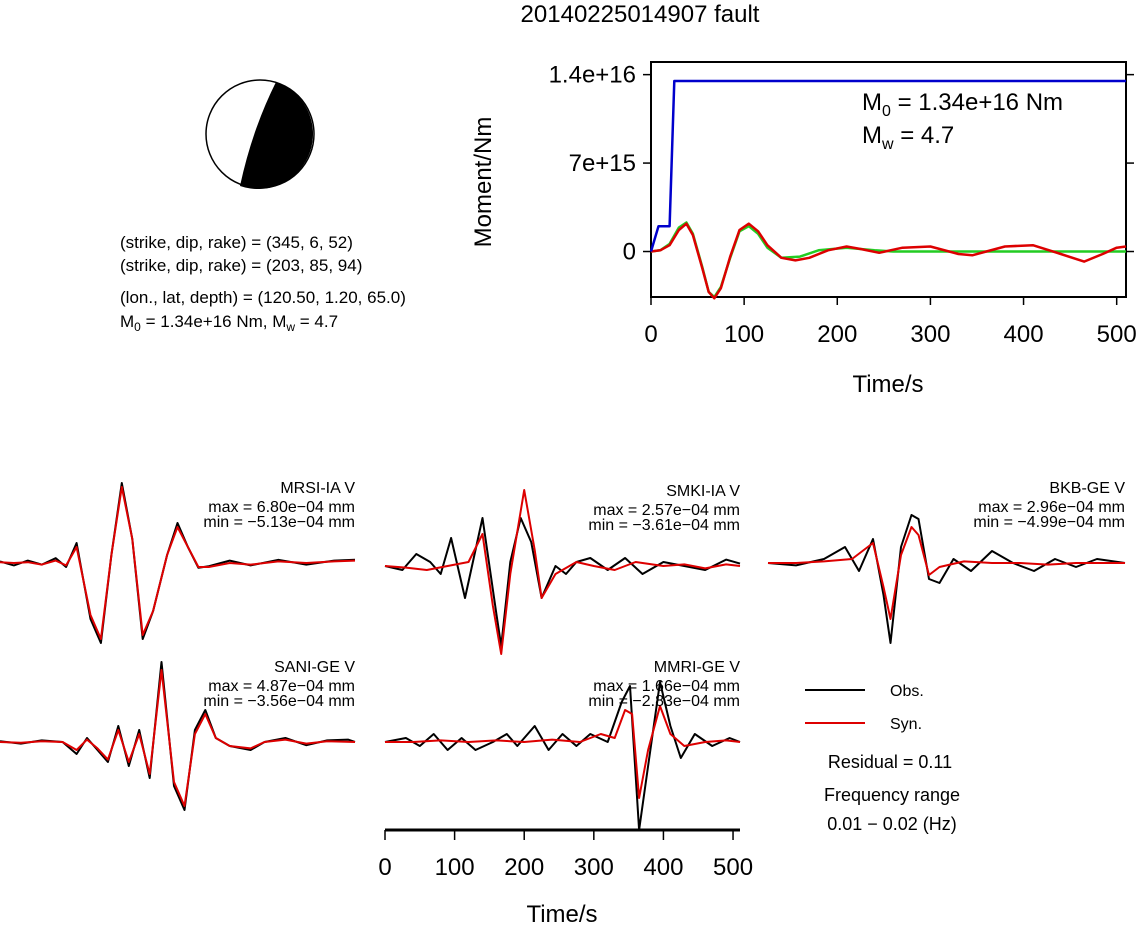 Image resolution: width=1137 pixels, height=926 pixels. Describe the element at coordinates (314, 667) in the screenshot. I see `station-label: SANI-GE V` at that location.